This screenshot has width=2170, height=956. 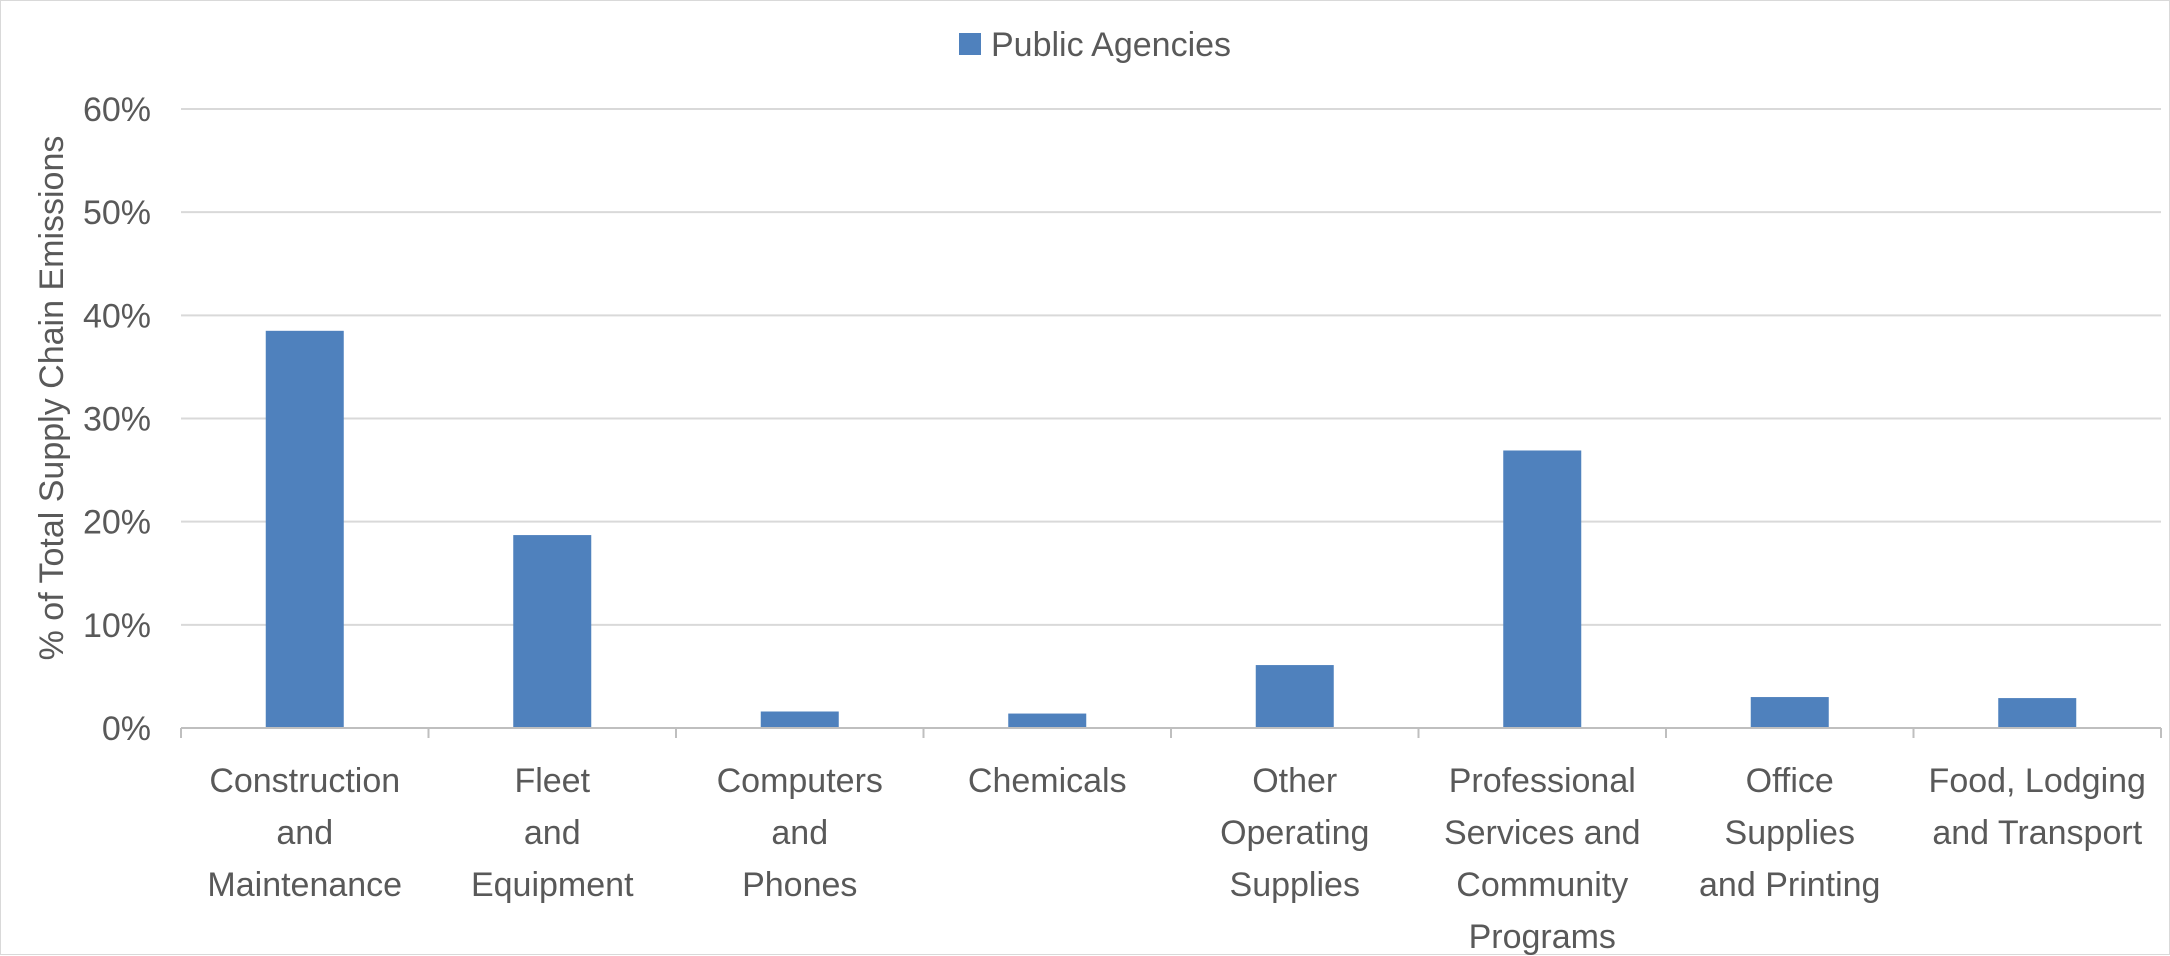 I want to click on category-label-line: Construction, so click(x=304, y=781).